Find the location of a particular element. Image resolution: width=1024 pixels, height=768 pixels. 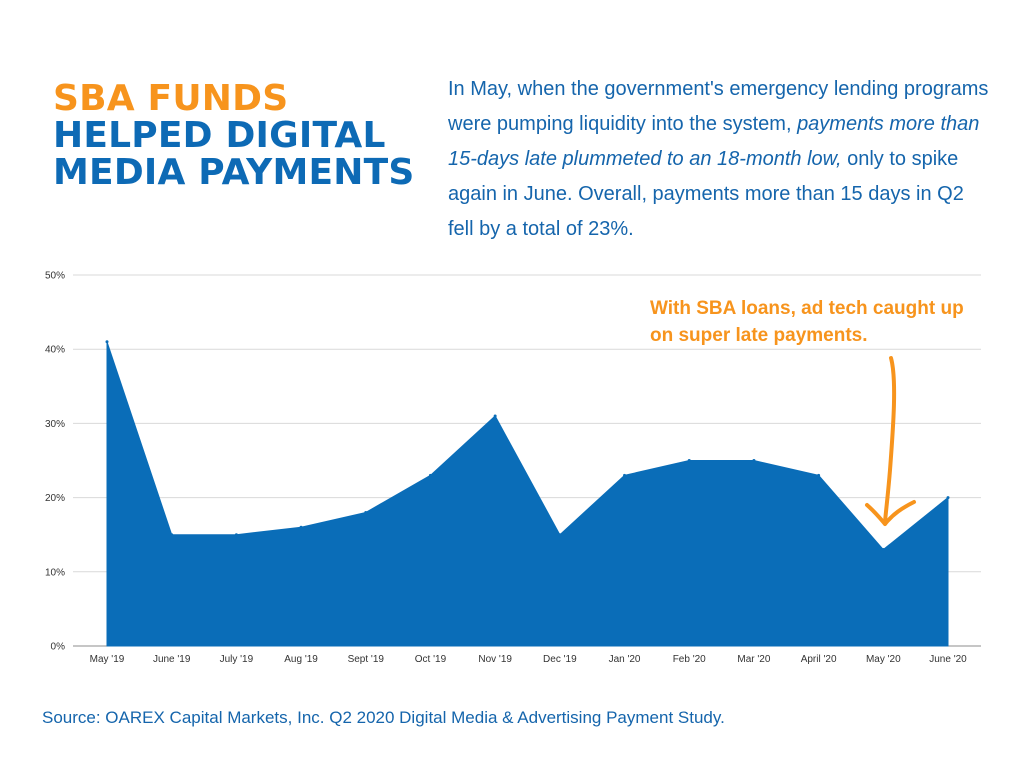

y-axis-ticks: 0% 10% 20% 30% 40% 50% is located at coordinates (55, 462).